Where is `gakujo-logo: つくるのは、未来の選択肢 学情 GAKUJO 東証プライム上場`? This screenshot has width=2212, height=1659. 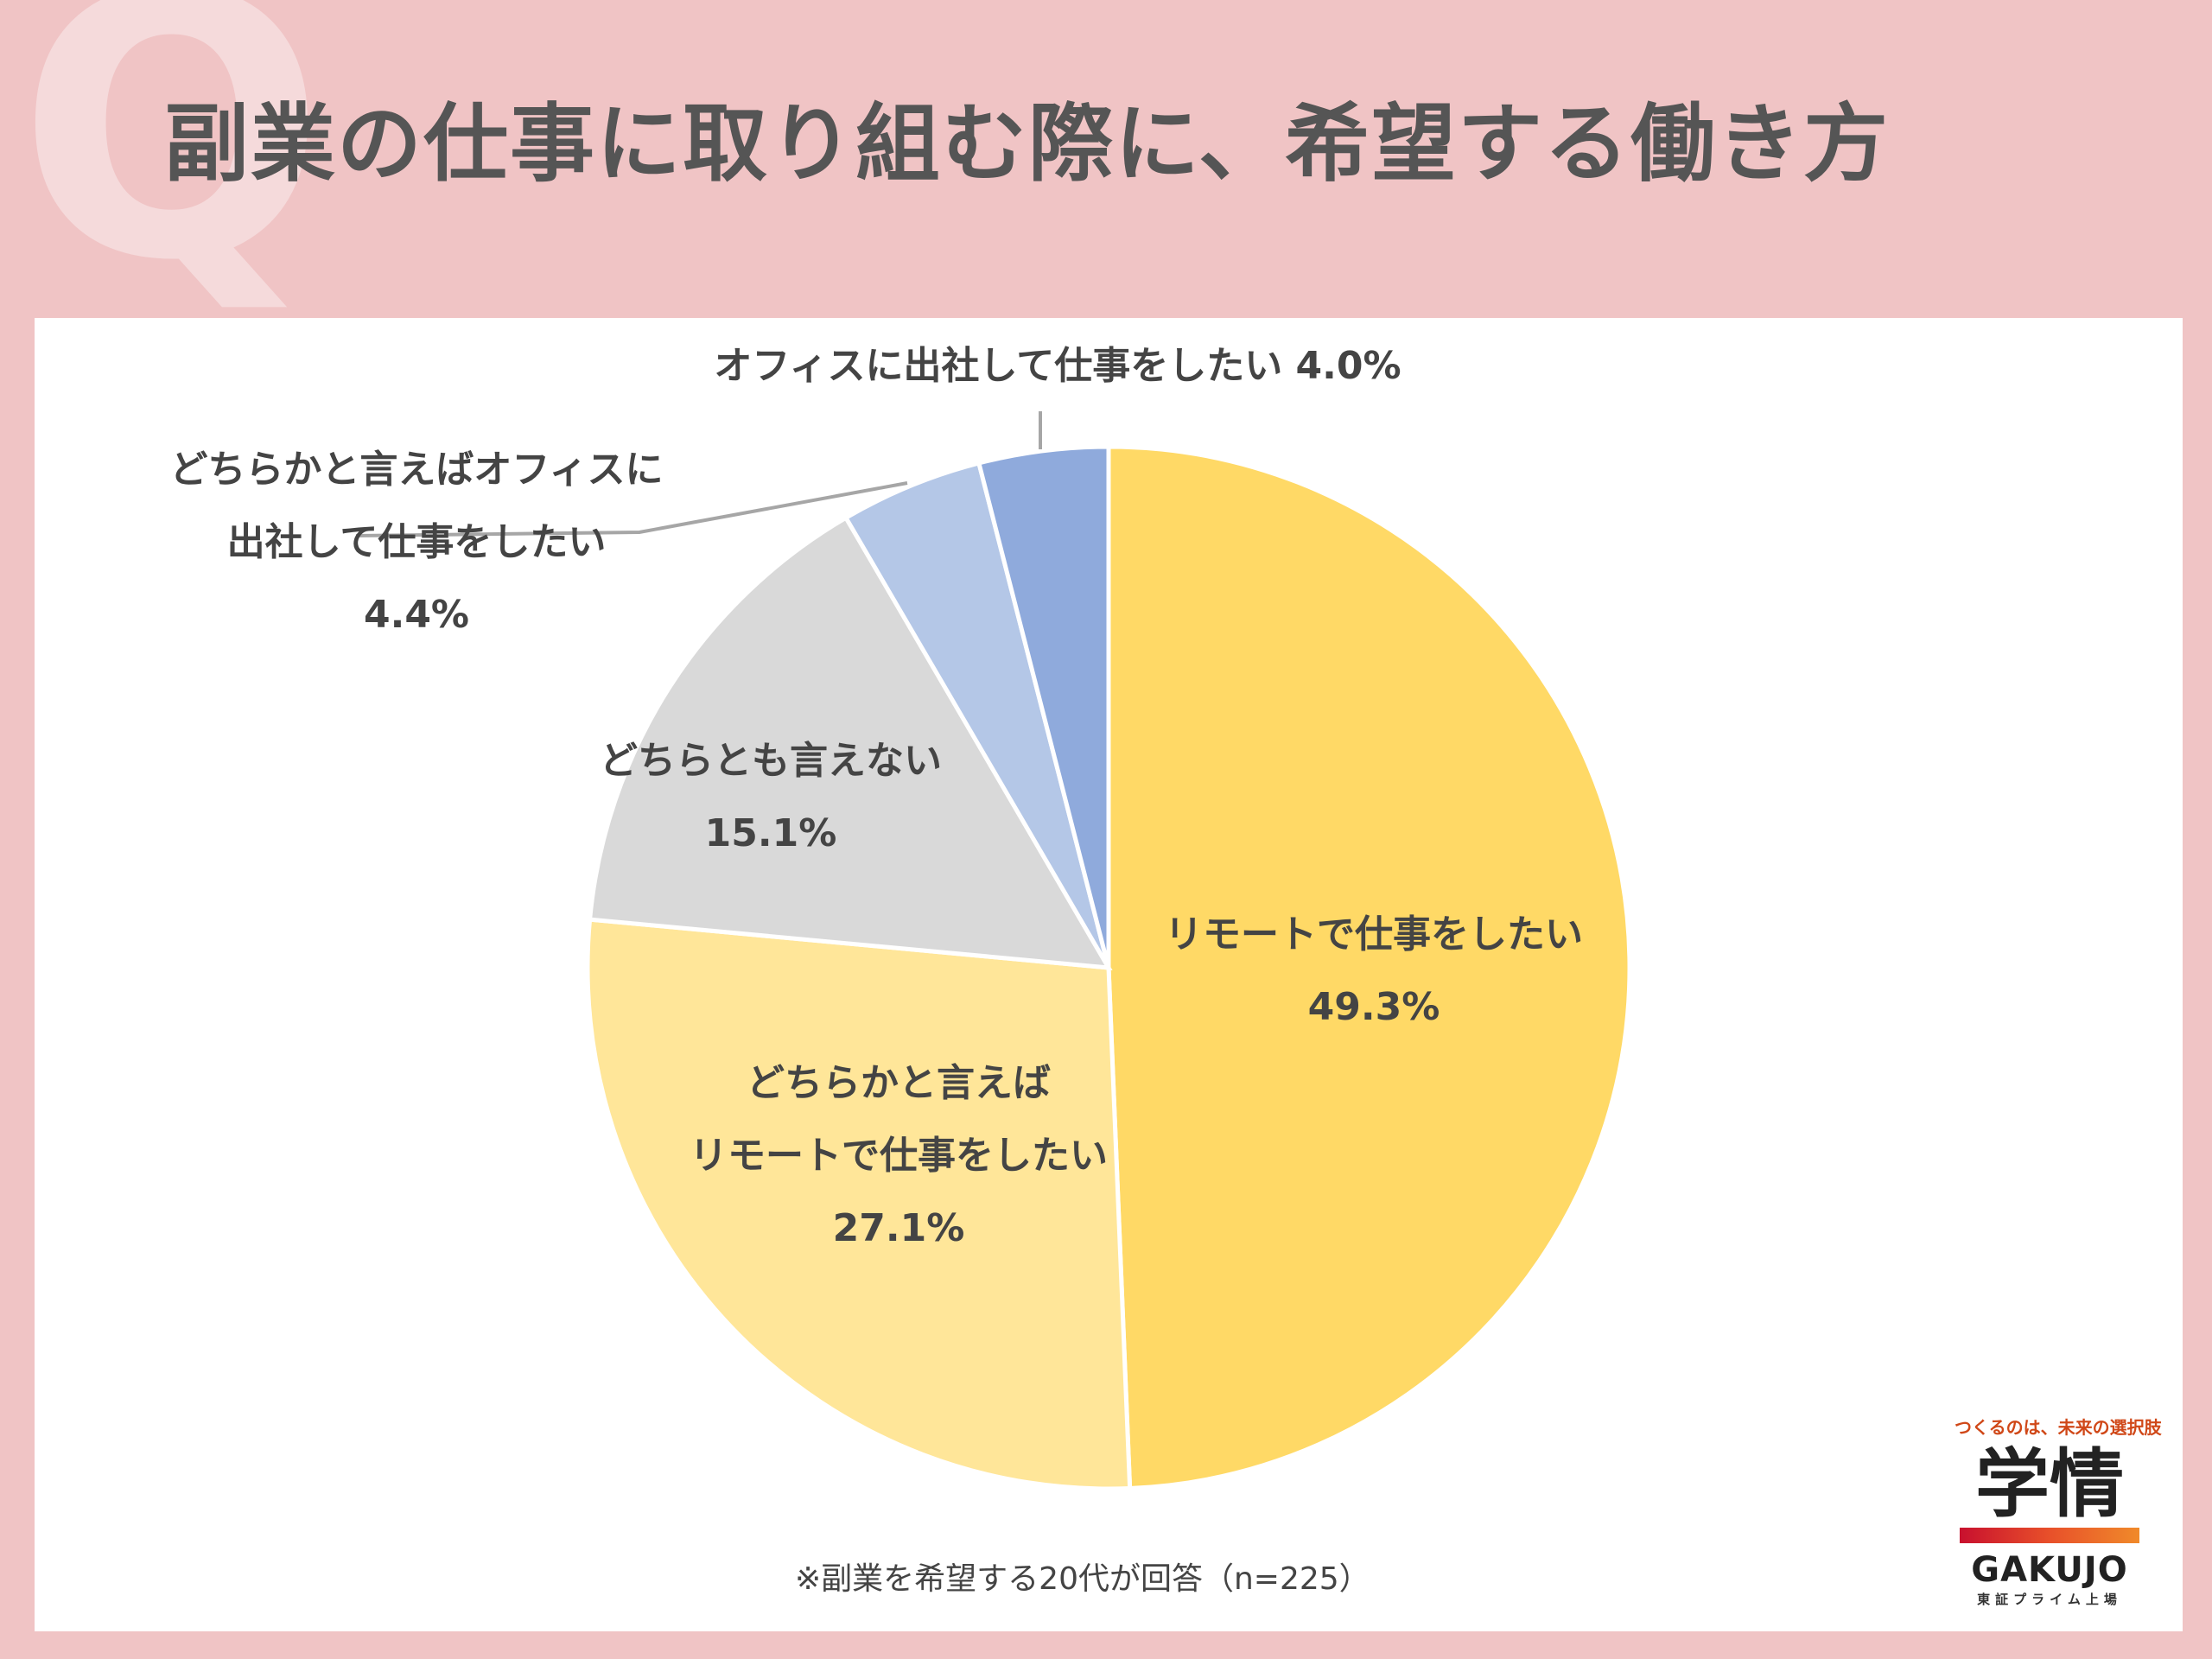 gakujo-logo: つくるのは、未来の選択肢 学情 GAKUJO 東証プライム上場 is located at coordinates (2058, 1517).